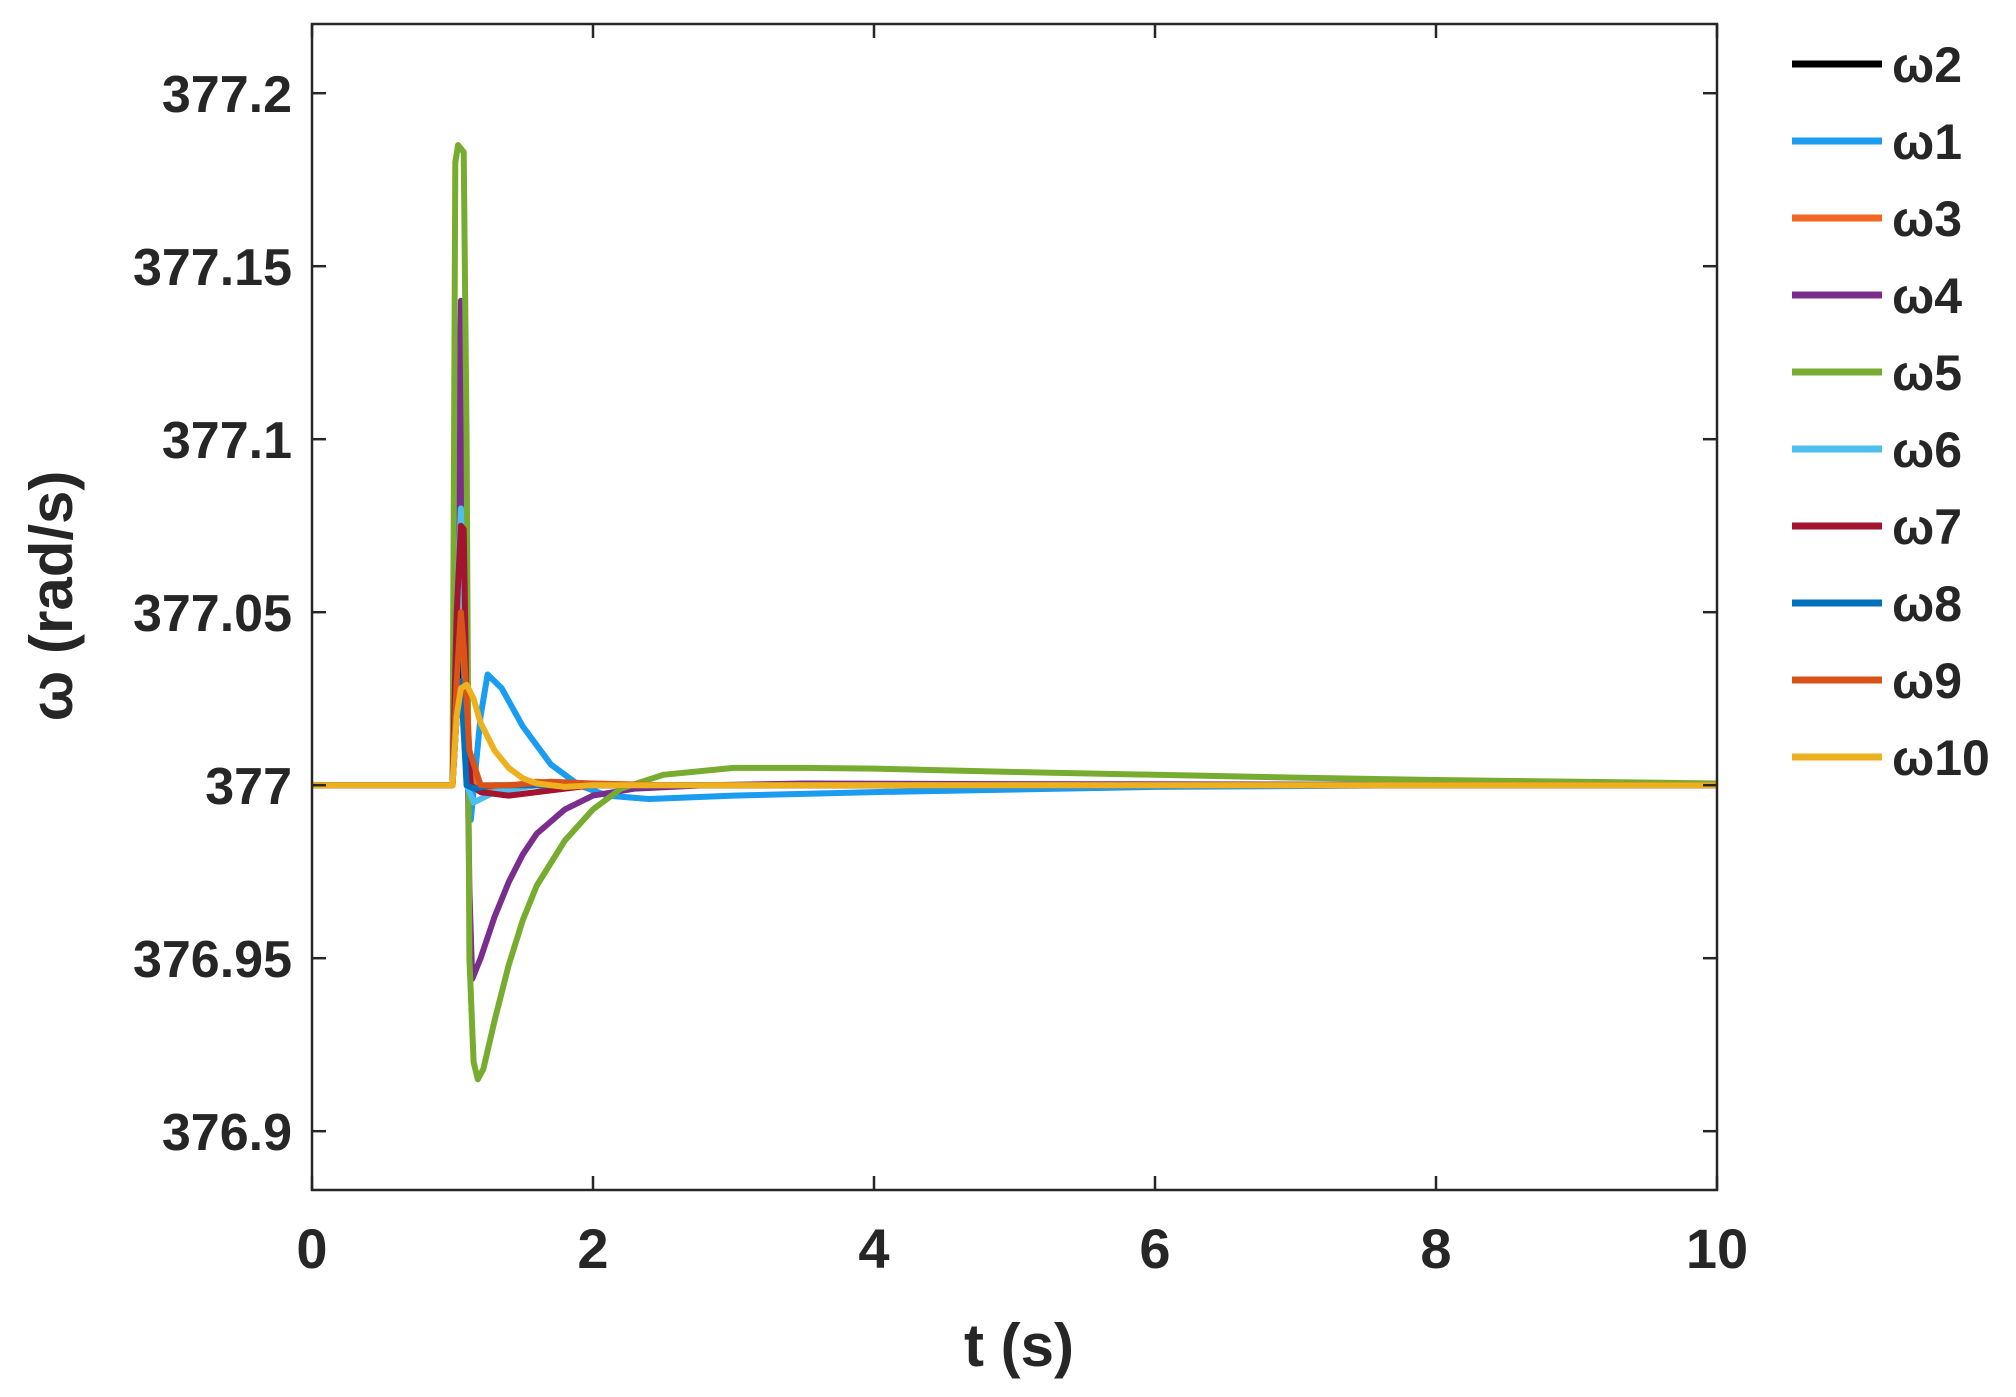 The height and width of the screenshot is (1397, 2016). Describe the element at coordinates (1927, 373) in the screenshot. I see `legend-label: ω5` at that location.